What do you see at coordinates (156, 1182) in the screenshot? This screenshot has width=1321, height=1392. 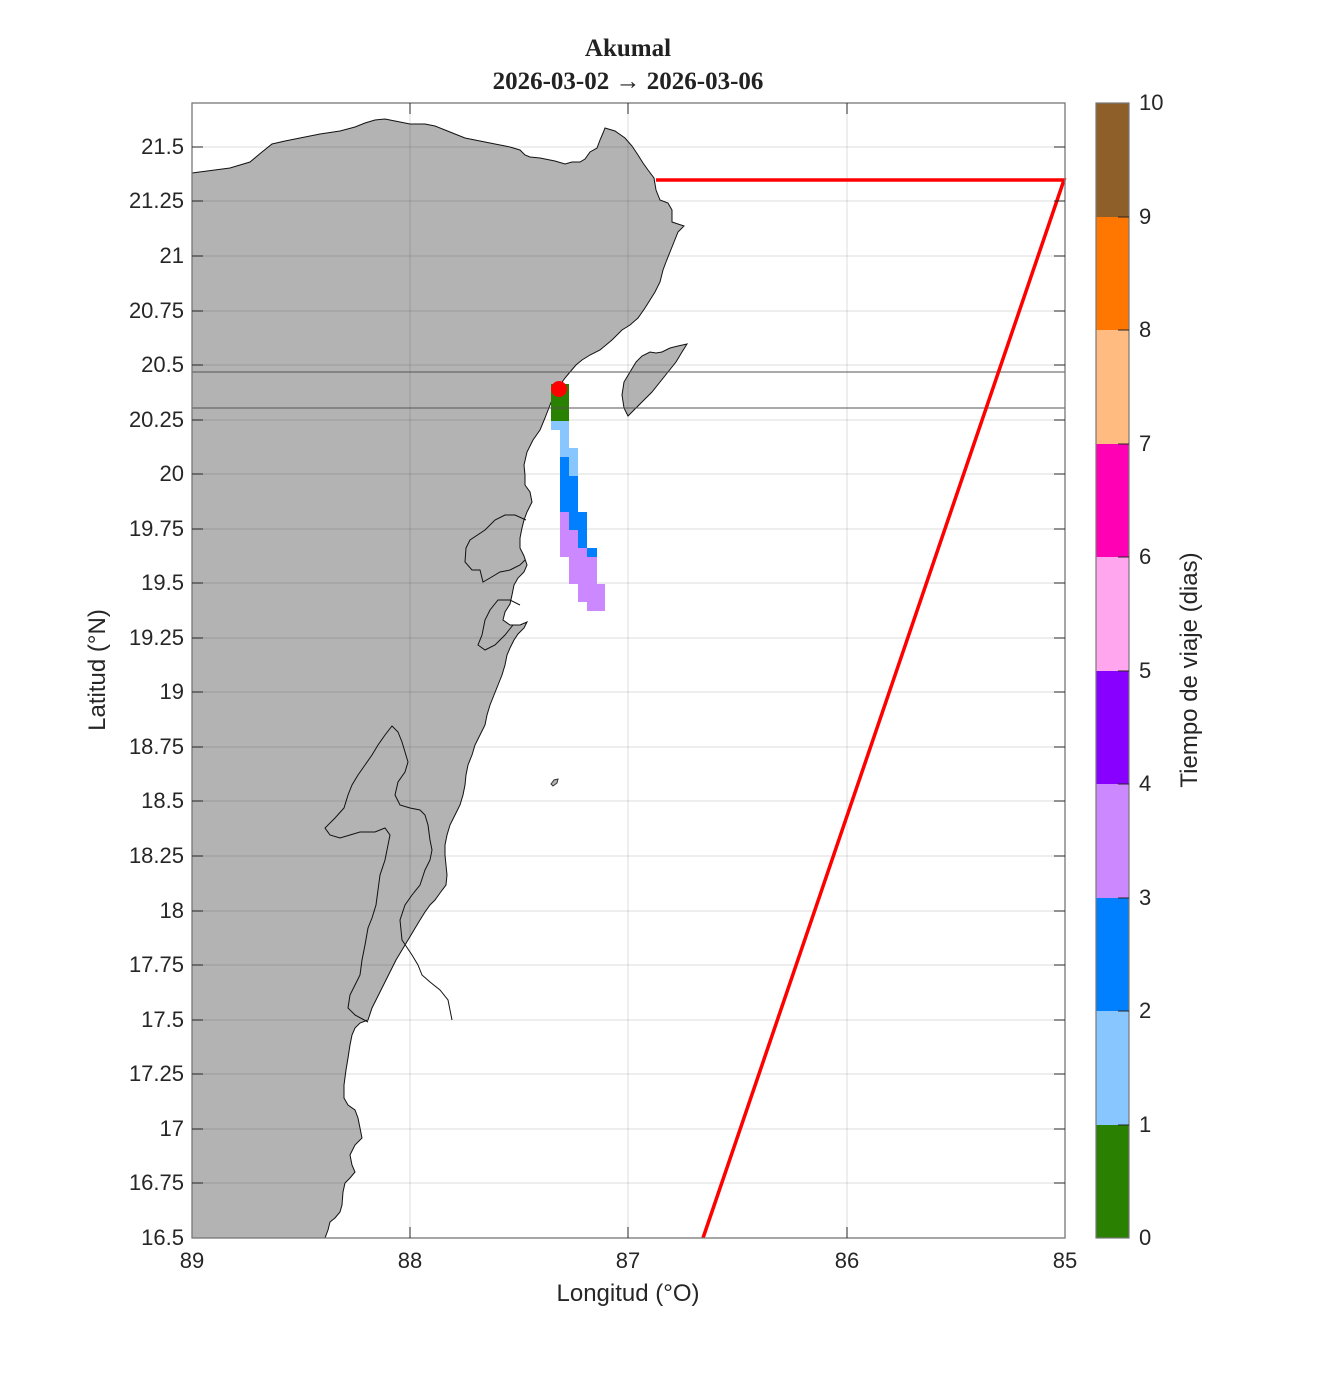 I see `y-tick-label: 16.75` at bounding box center [156, 1182].